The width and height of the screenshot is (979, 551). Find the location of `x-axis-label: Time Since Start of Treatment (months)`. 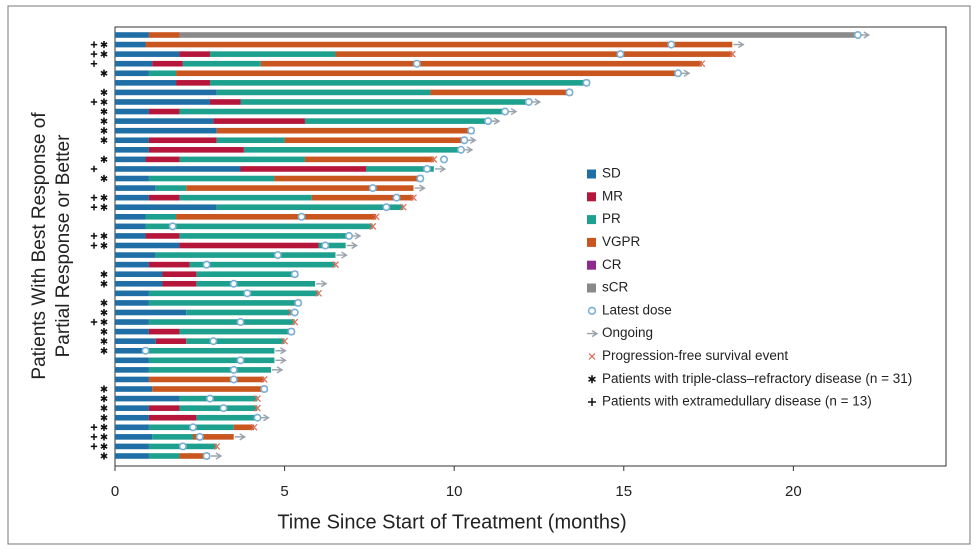

x-axis-label: Time Since Start of Treatment (months) is located at coordinates (451, 522).